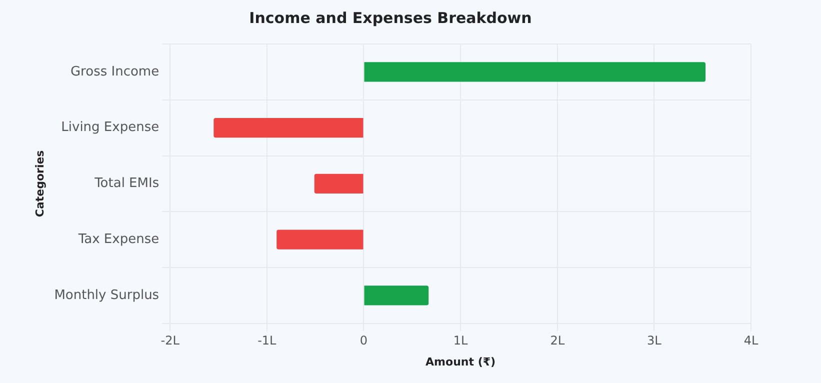 The height and width of the screenshot is (383, 821). Describe the element at coordinates (557, 341) in the screenshot. I see `x-tick-label: 2L` at that location.